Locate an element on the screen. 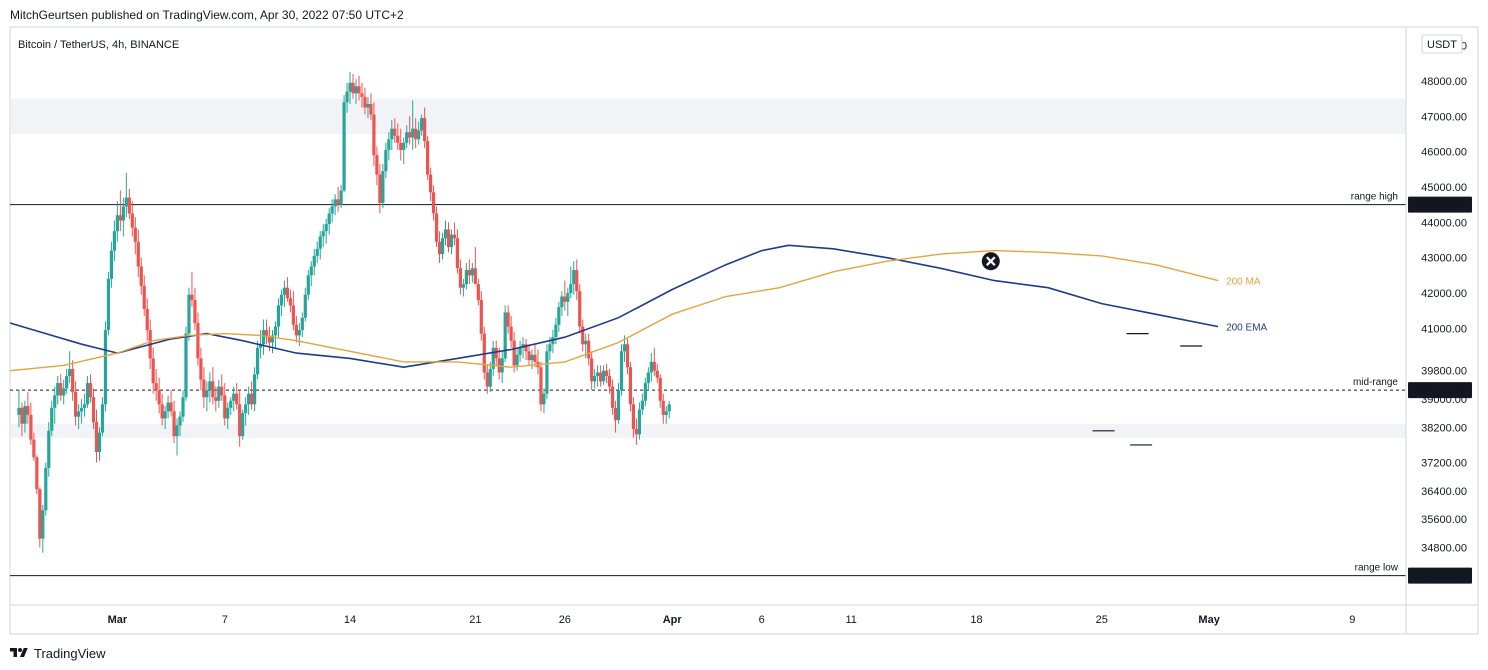  ma-line-200-ma is located at coordinates (614, 310).